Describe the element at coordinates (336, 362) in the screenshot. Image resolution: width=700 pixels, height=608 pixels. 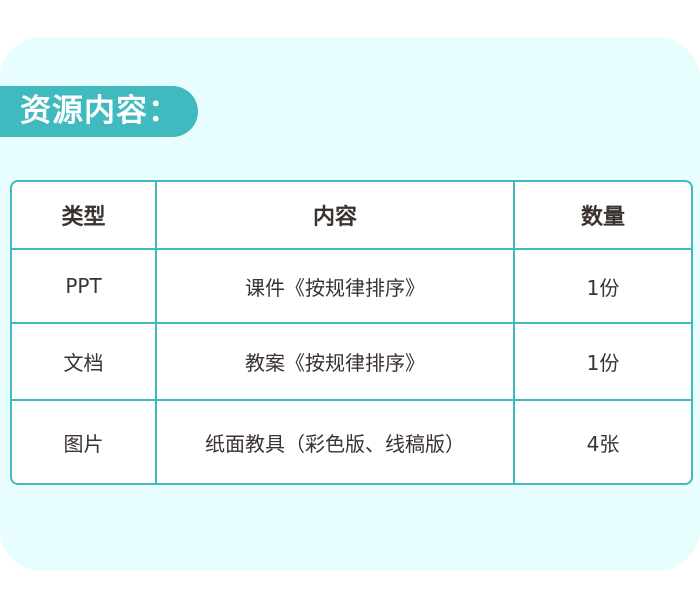
I see `cell-content: 教案《按规律排序》` at that location.